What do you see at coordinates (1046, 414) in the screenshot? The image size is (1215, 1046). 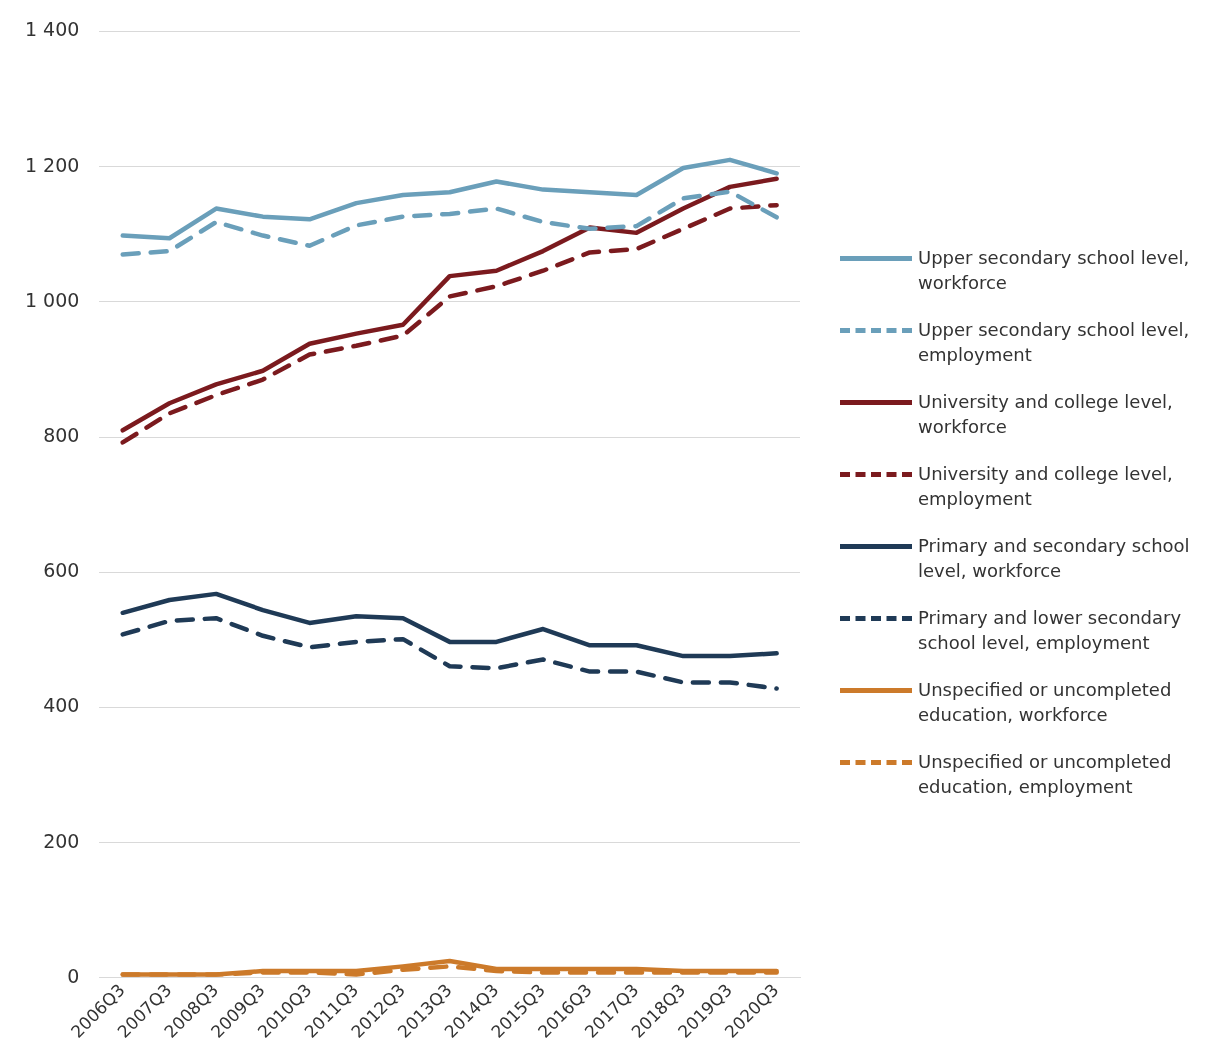 I see `legend-label: University and college level, workforce` at bounding box center [1046, 414].